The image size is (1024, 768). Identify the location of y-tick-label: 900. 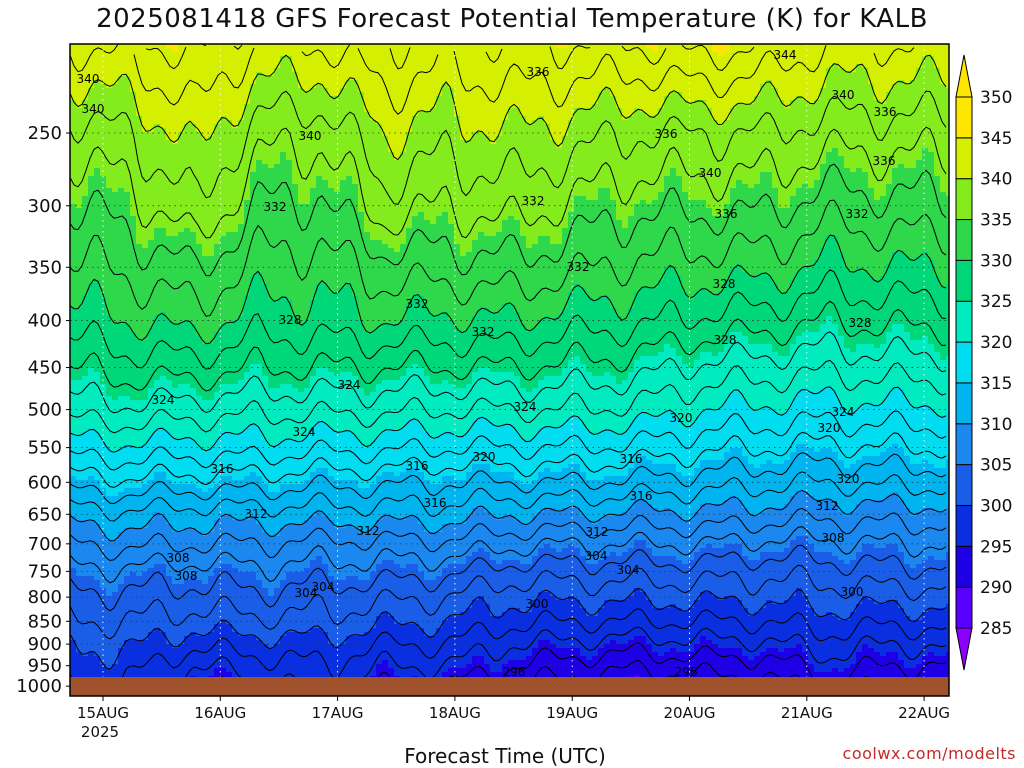
(45, 644).